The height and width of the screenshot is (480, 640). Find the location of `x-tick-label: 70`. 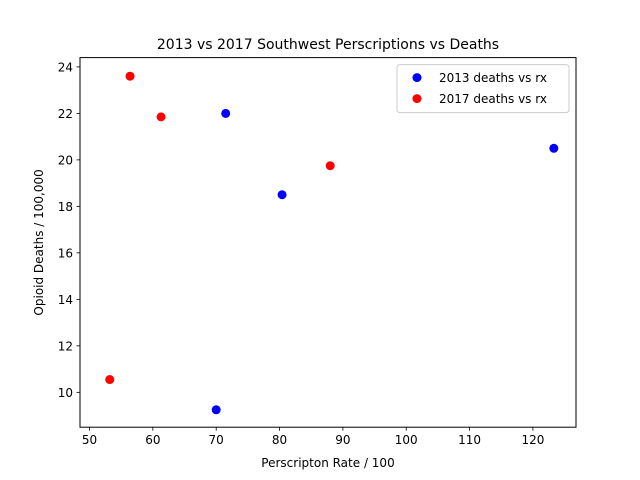

x-tick-label: 70 is located at coordinates (216, 440).